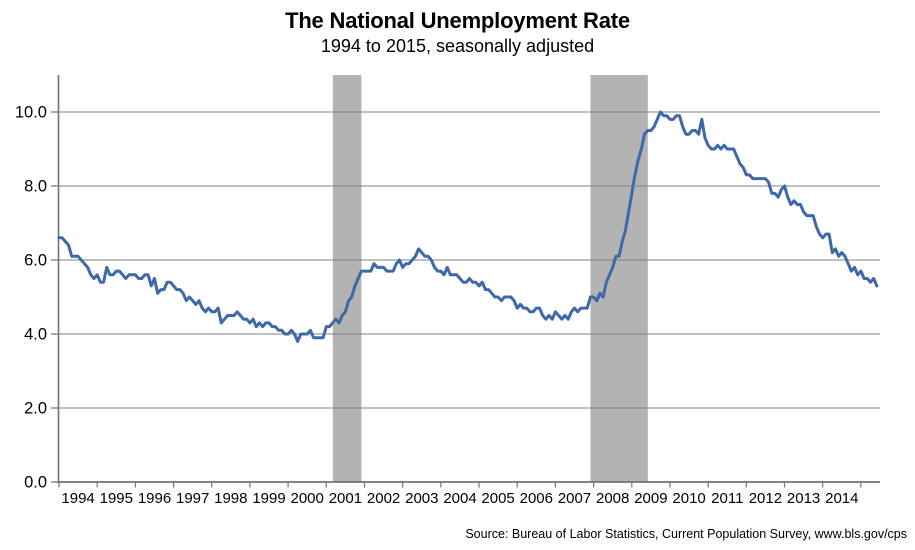 The height and width of the screenshot is (550, 915). What do you see at coordinates (841, 498) in the screenshot?
I see `x-tick-label: 2014` at bounding box center [841, 498].